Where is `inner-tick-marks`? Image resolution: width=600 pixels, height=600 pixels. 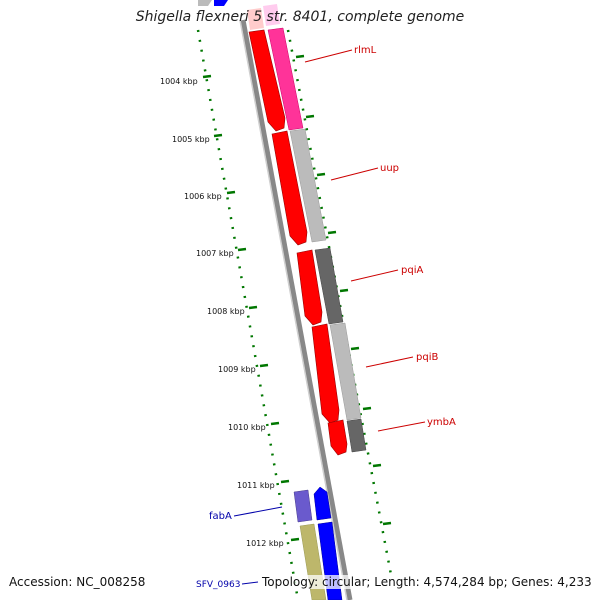 inner-tick-marks is located at coordinates (343, 290).